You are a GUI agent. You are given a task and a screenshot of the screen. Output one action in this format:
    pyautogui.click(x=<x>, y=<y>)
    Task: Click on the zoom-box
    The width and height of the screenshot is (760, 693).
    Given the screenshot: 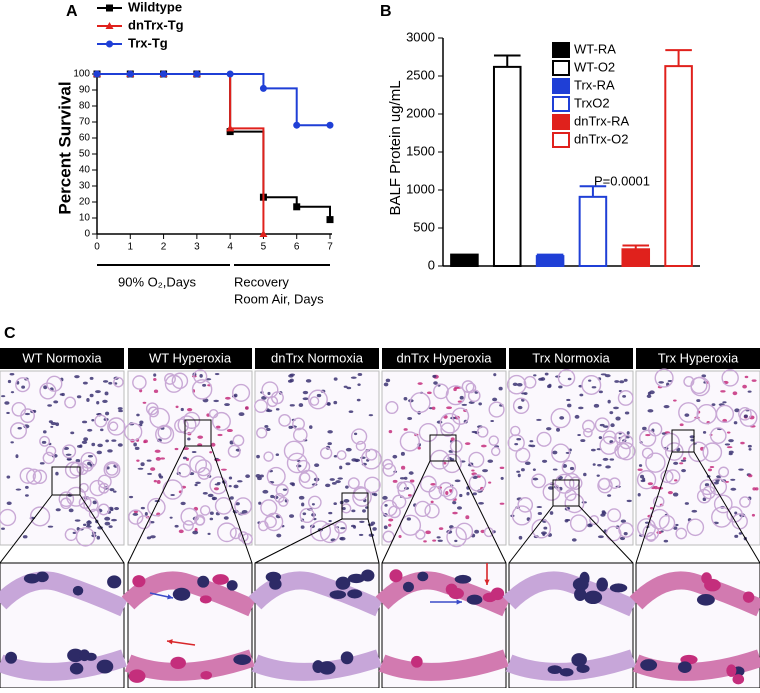 What is the action you would take?
    pyautogui.click(x=66, y=481)
    